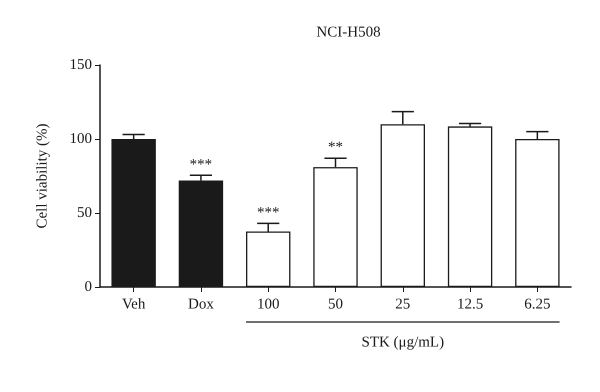 The width and height of the screenshot is (600, 392). I want to click on y-tick-label: 100, so click(81, 139).